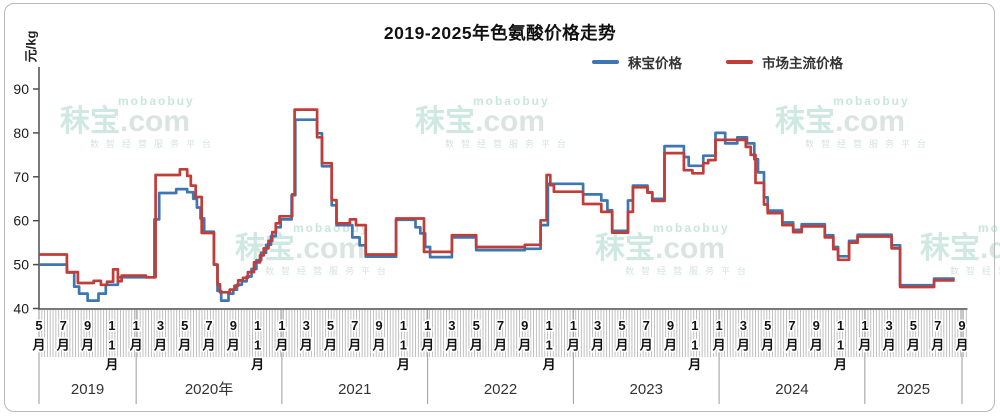 The width and height of the screenshot is (1000, 417). What do you see at coordinates (802, 63) in the screenshot?
I see `legend-label: 市场主流价格` at bounding box center [802, 63].